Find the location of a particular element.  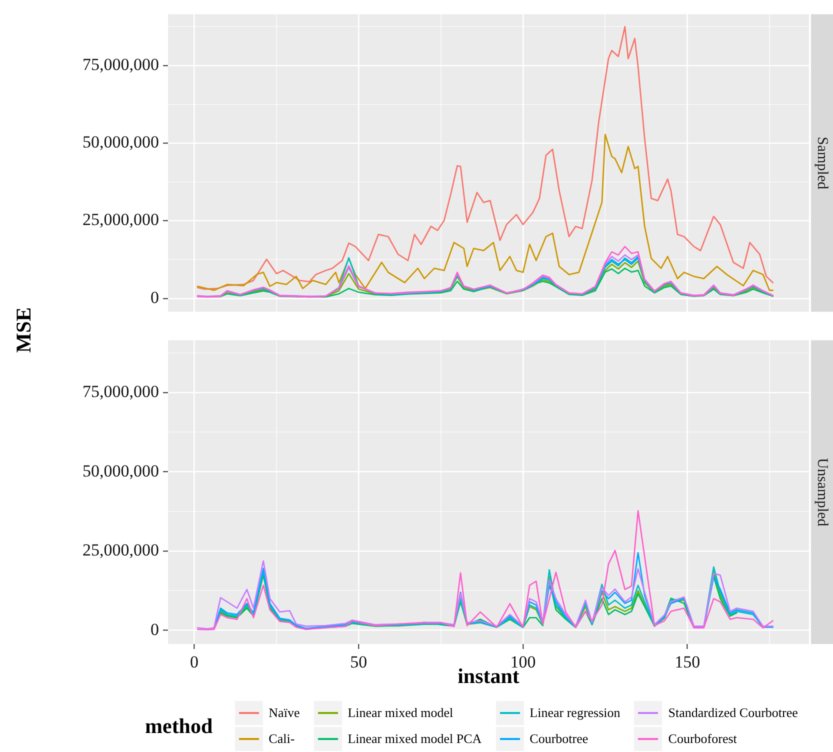

legend-label: Standardized Courbotree is located at coordinates (733, 713).